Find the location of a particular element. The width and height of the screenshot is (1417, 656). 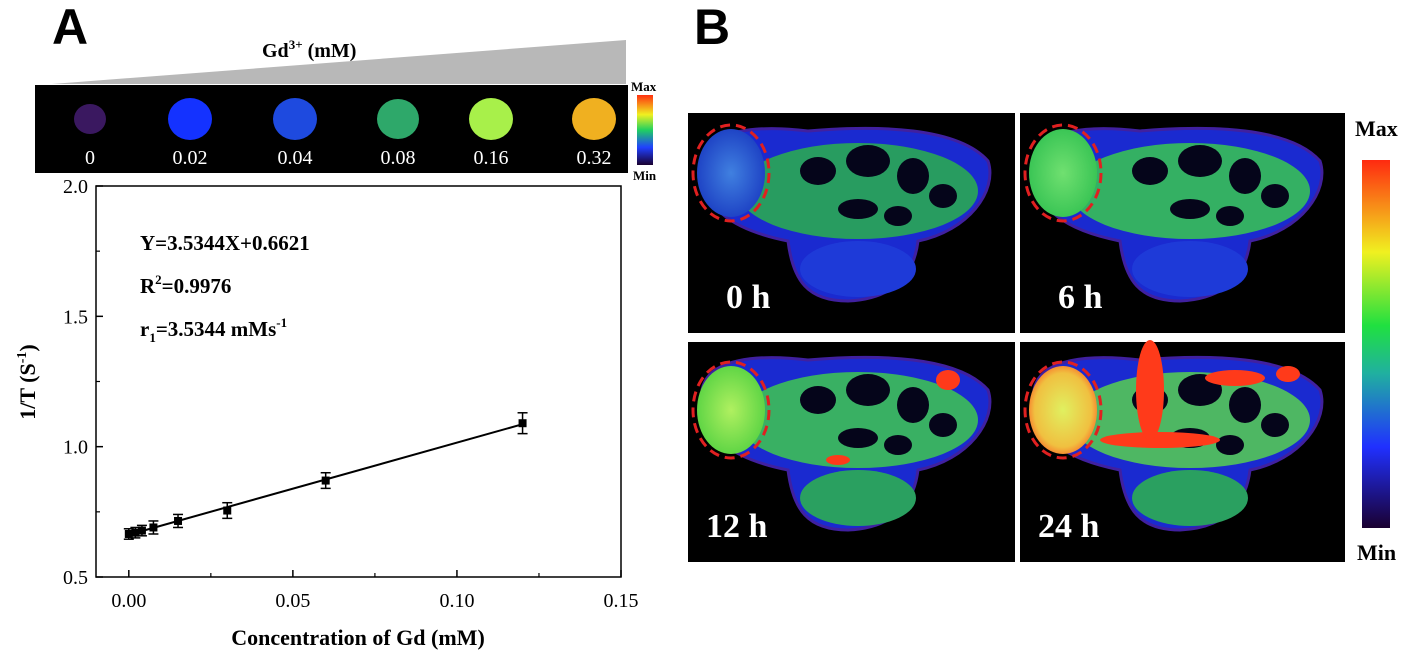

phantom-colorbar-min: Min is located at coordinates (645, 175).